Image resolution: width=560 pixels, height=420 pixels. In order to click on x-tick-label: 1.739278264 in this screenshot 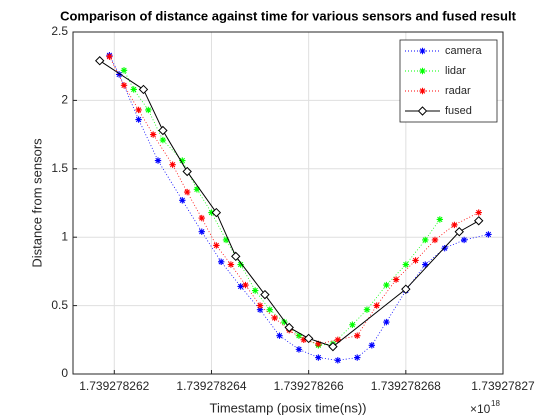, I will do `click(211, 386)`.